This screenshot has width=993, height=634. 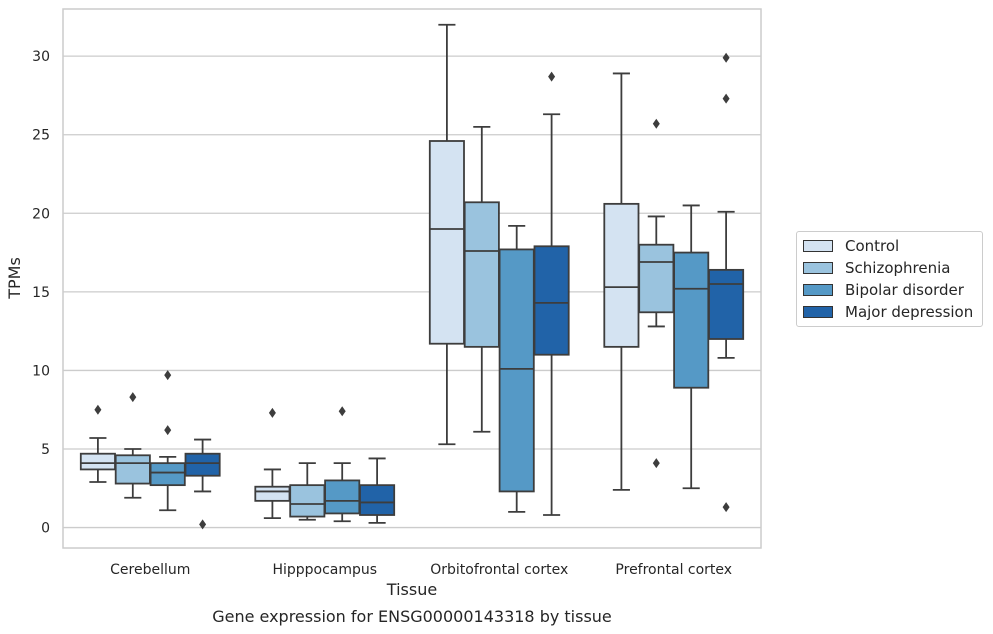 I want to click on box-major-depression-prefrontal-cortex, so click(x=726, y=282).